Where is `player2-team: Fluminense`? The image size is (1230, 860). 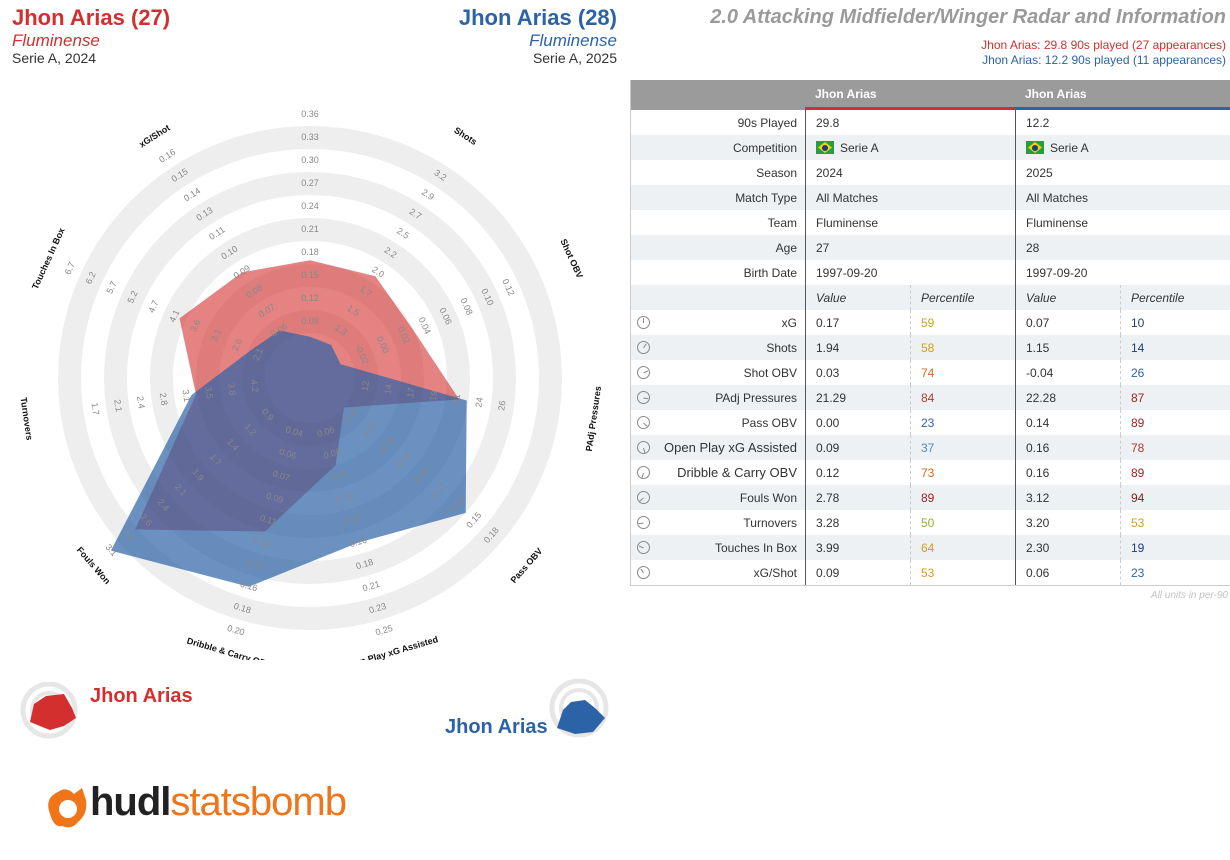
player2-team: Fluminense is located at coordinates (573, 40).